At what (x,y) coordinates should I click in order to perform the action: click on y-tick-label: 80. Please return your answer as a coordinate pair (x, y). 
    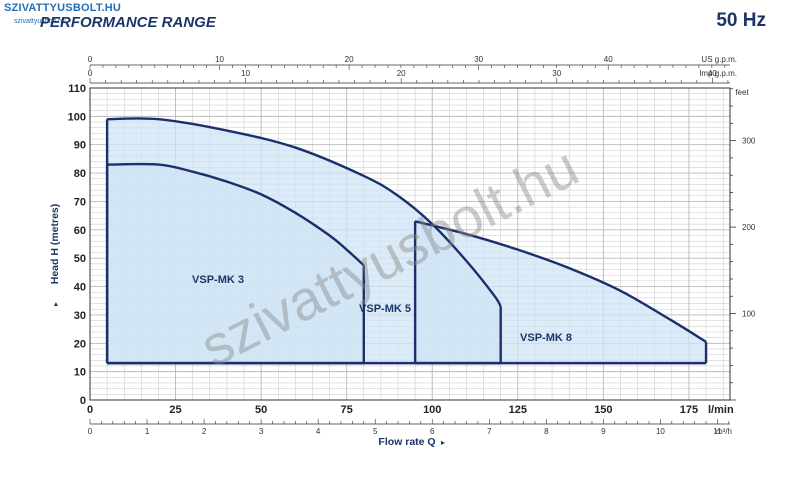
    Looking at the image, I should click on (80, 174).